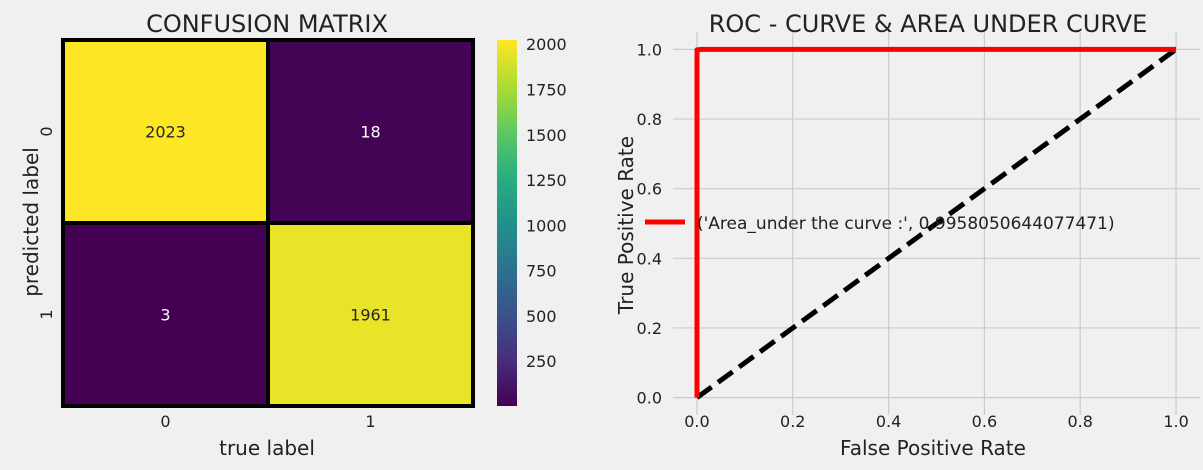  What do you see at coordinates (1175, 421) in the screenshot?
I see `roc-x-tick-label: 1.0` at bounding box center [1175, 421].